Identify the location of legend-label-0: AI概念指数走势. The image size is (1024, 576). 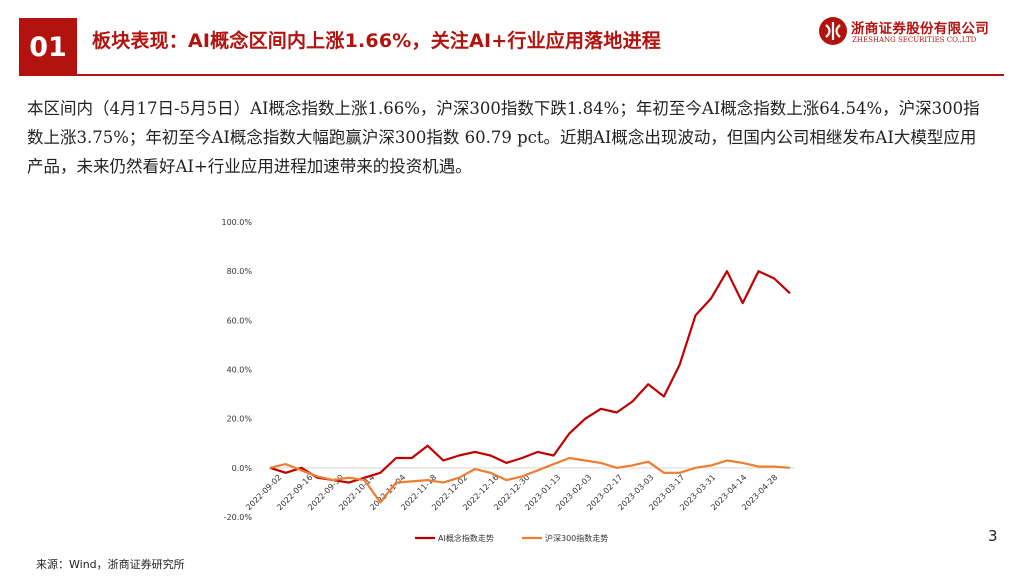
(466, 538).